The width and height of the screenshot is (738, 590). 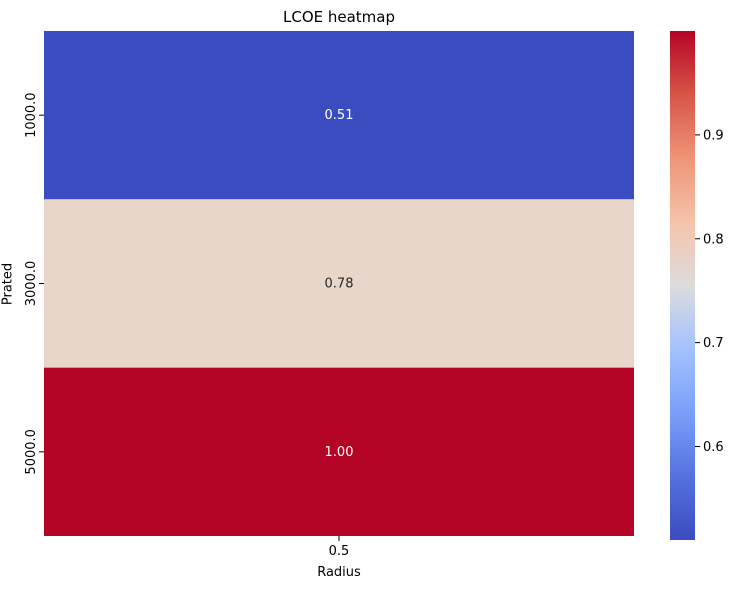 I want to click on colorbar-ticks: 0.6 0.7 0.8 0.9, so click(x=709, y=291).